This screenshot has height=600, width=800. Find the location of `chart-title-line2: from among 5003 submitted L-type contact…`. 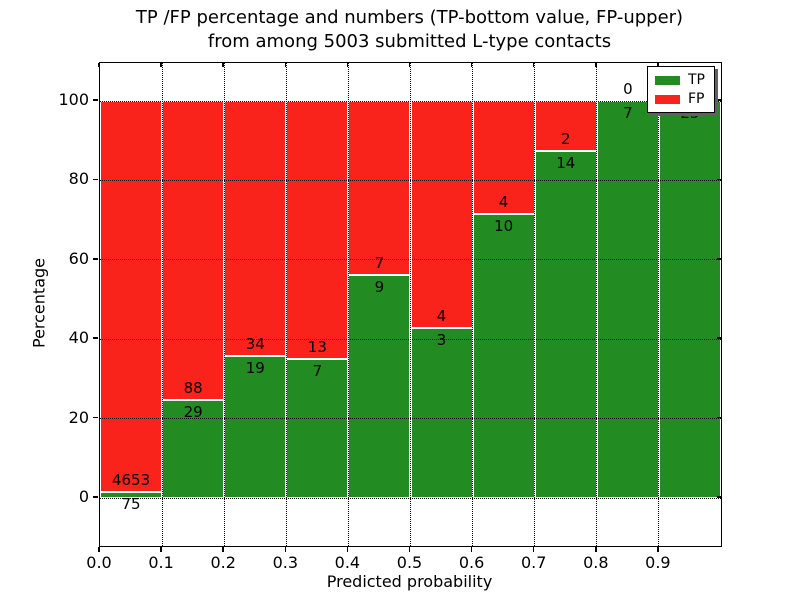

chart-title-line2: from among 5003 submitted L-type contact… is located at coordinates (409, 41).